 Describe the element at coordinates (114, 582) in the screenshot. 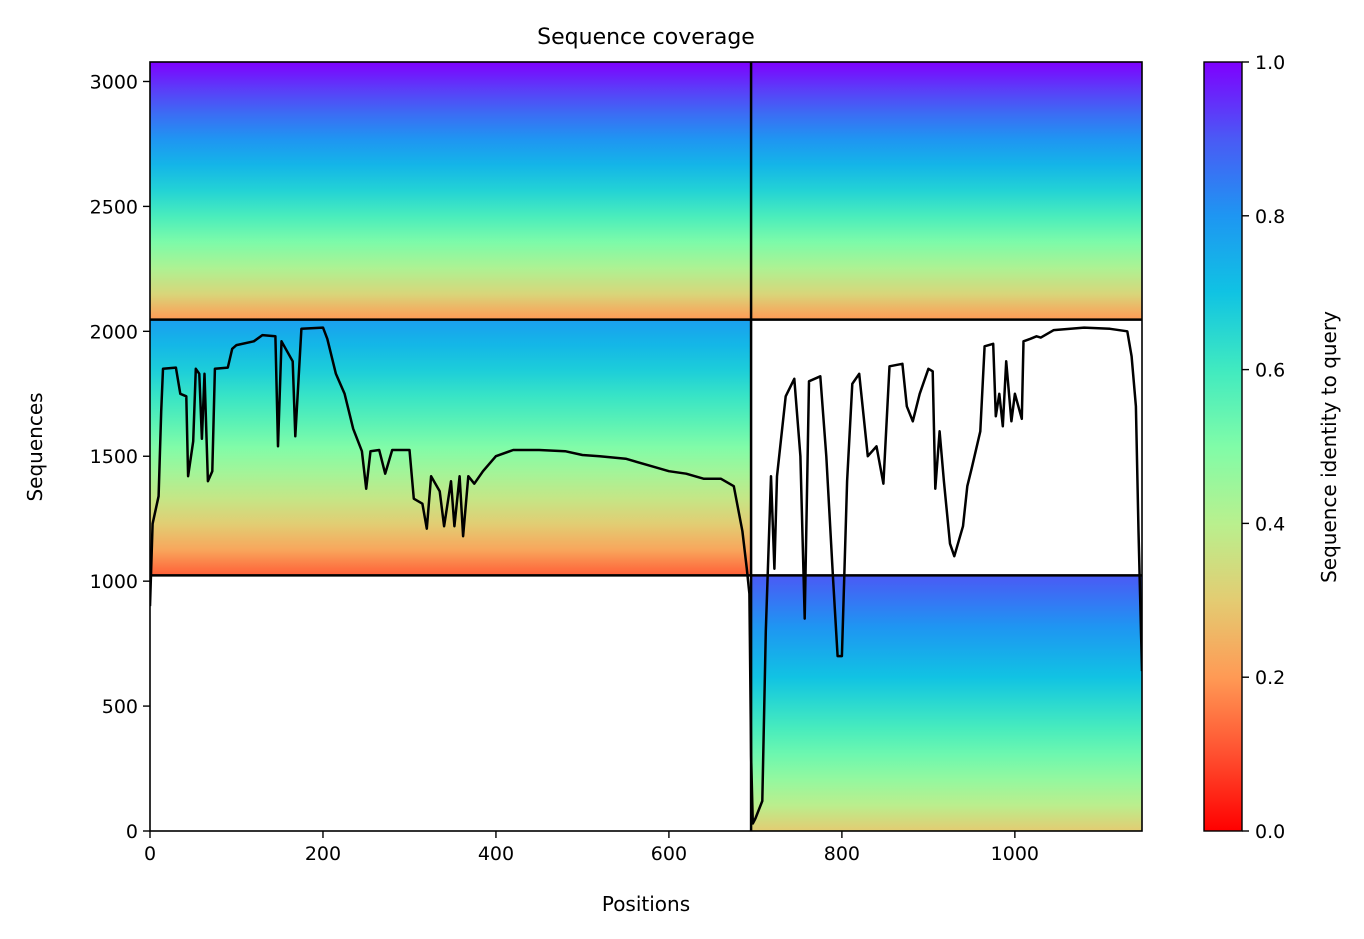

I see `y-tick-label: 1000` at that location.